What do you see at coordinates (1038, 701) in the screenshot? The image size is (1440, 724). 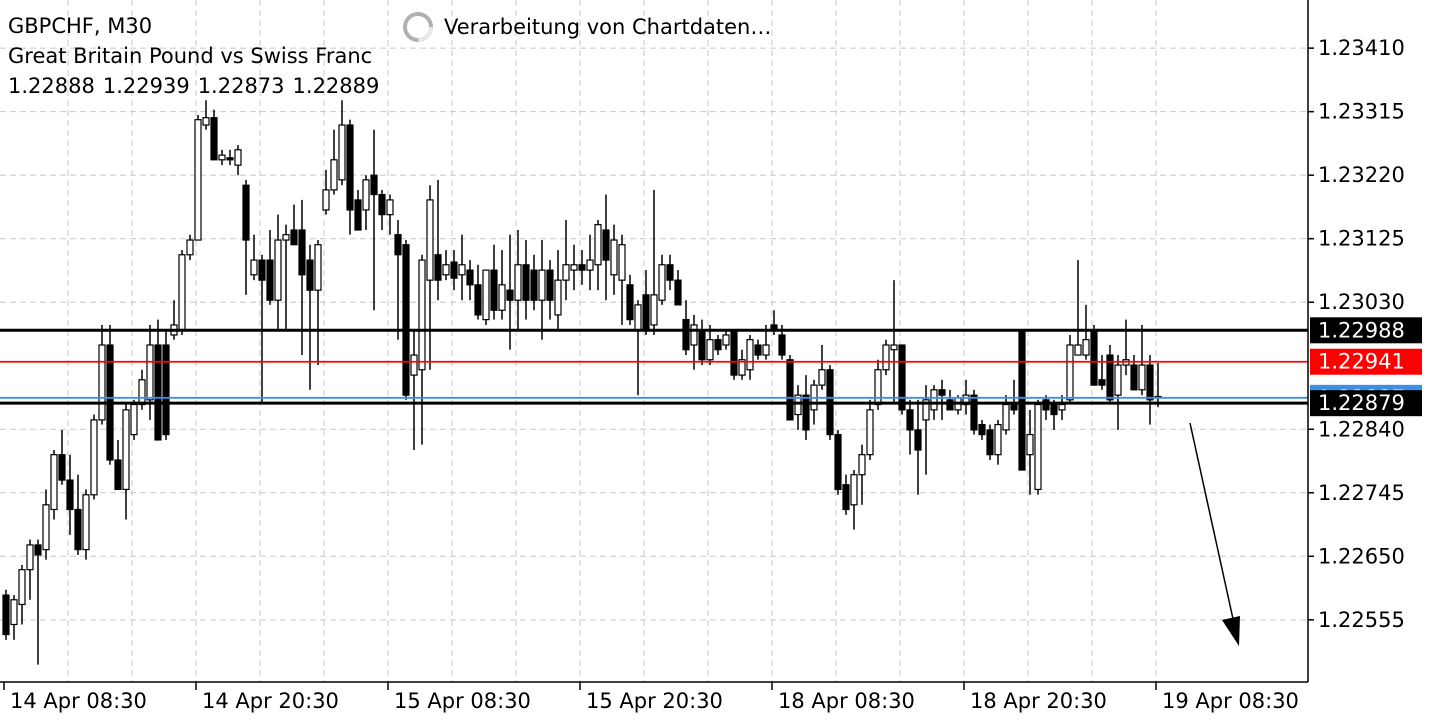 I see `x-tick-label: 18 Apr 20:30` at bounding box center [1038, 701].